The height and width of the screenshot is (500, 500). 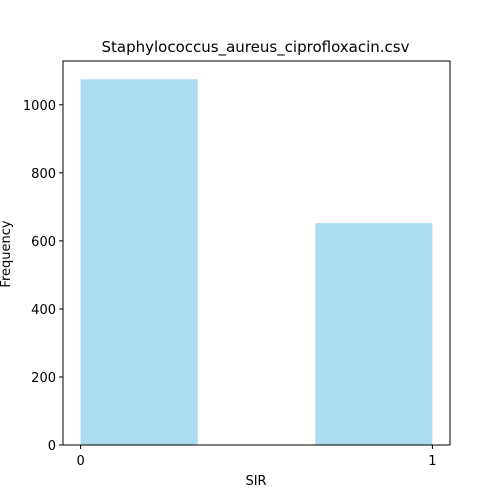 What do you see at coordinates (43, 276) in the screenshot?
I see `y-axis: 0 200 400 600 800 1000` at bounding box center [43, 276].